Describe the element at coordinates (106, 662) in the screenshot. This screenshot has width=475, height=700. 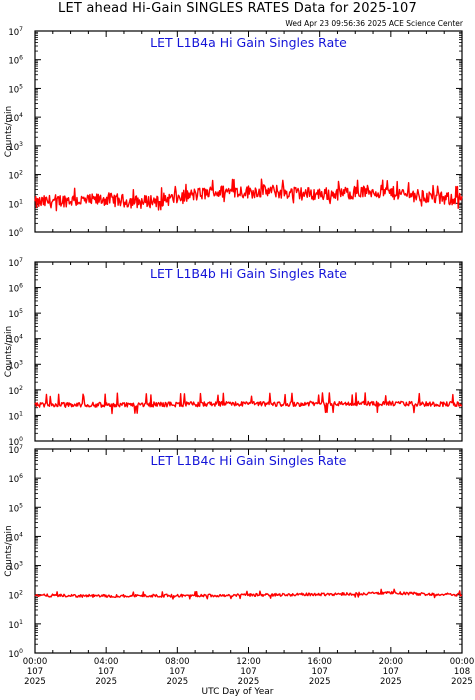
I see `x-tick-label: 04:00` at that location.